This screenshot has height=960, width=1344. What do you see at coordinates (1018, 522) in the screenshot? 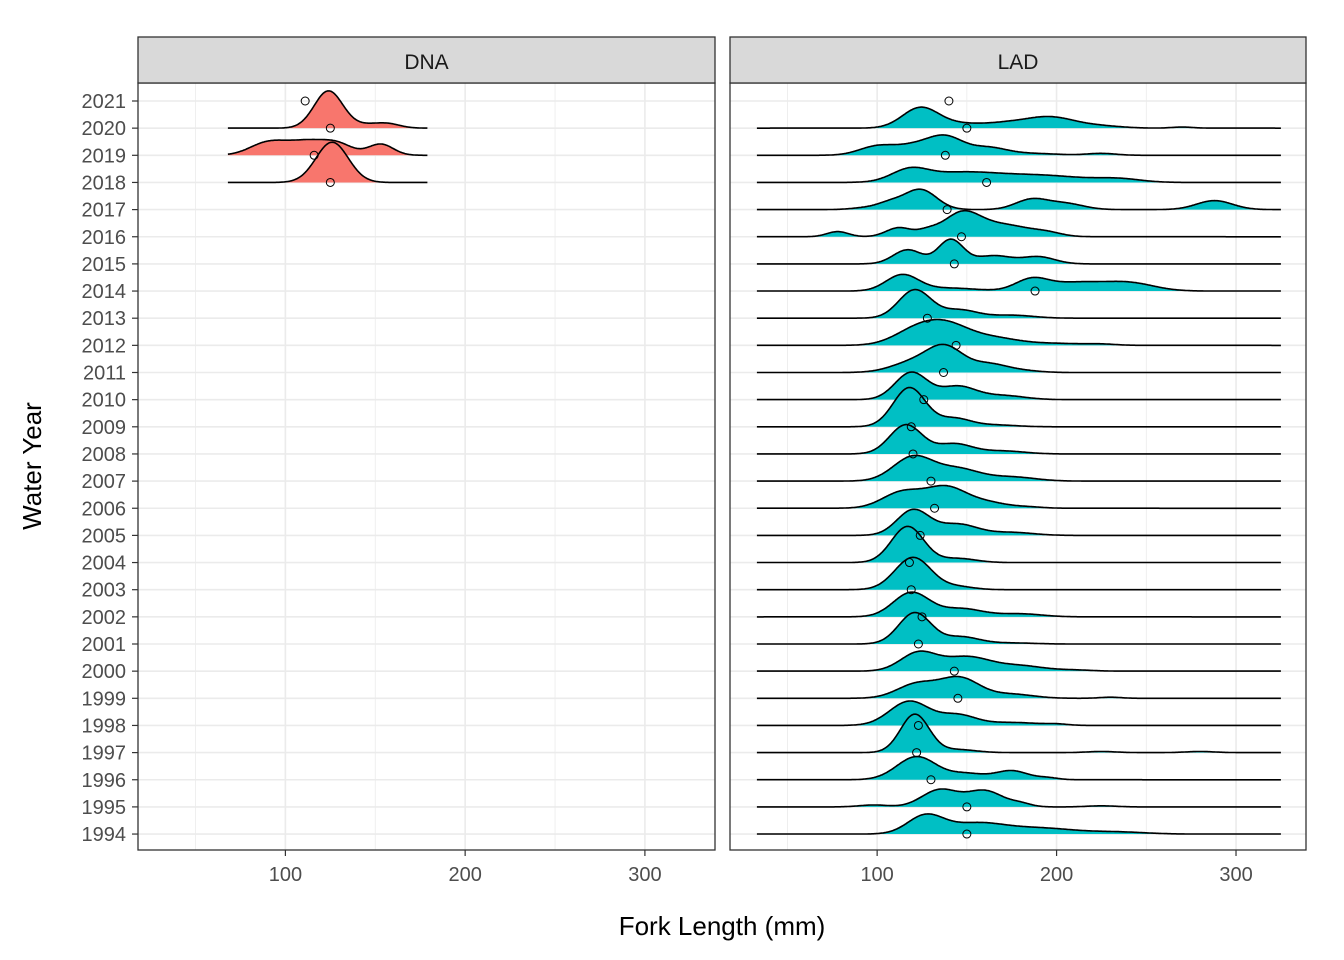
I see `ridge-2005` at bounding box center [1018, 522].